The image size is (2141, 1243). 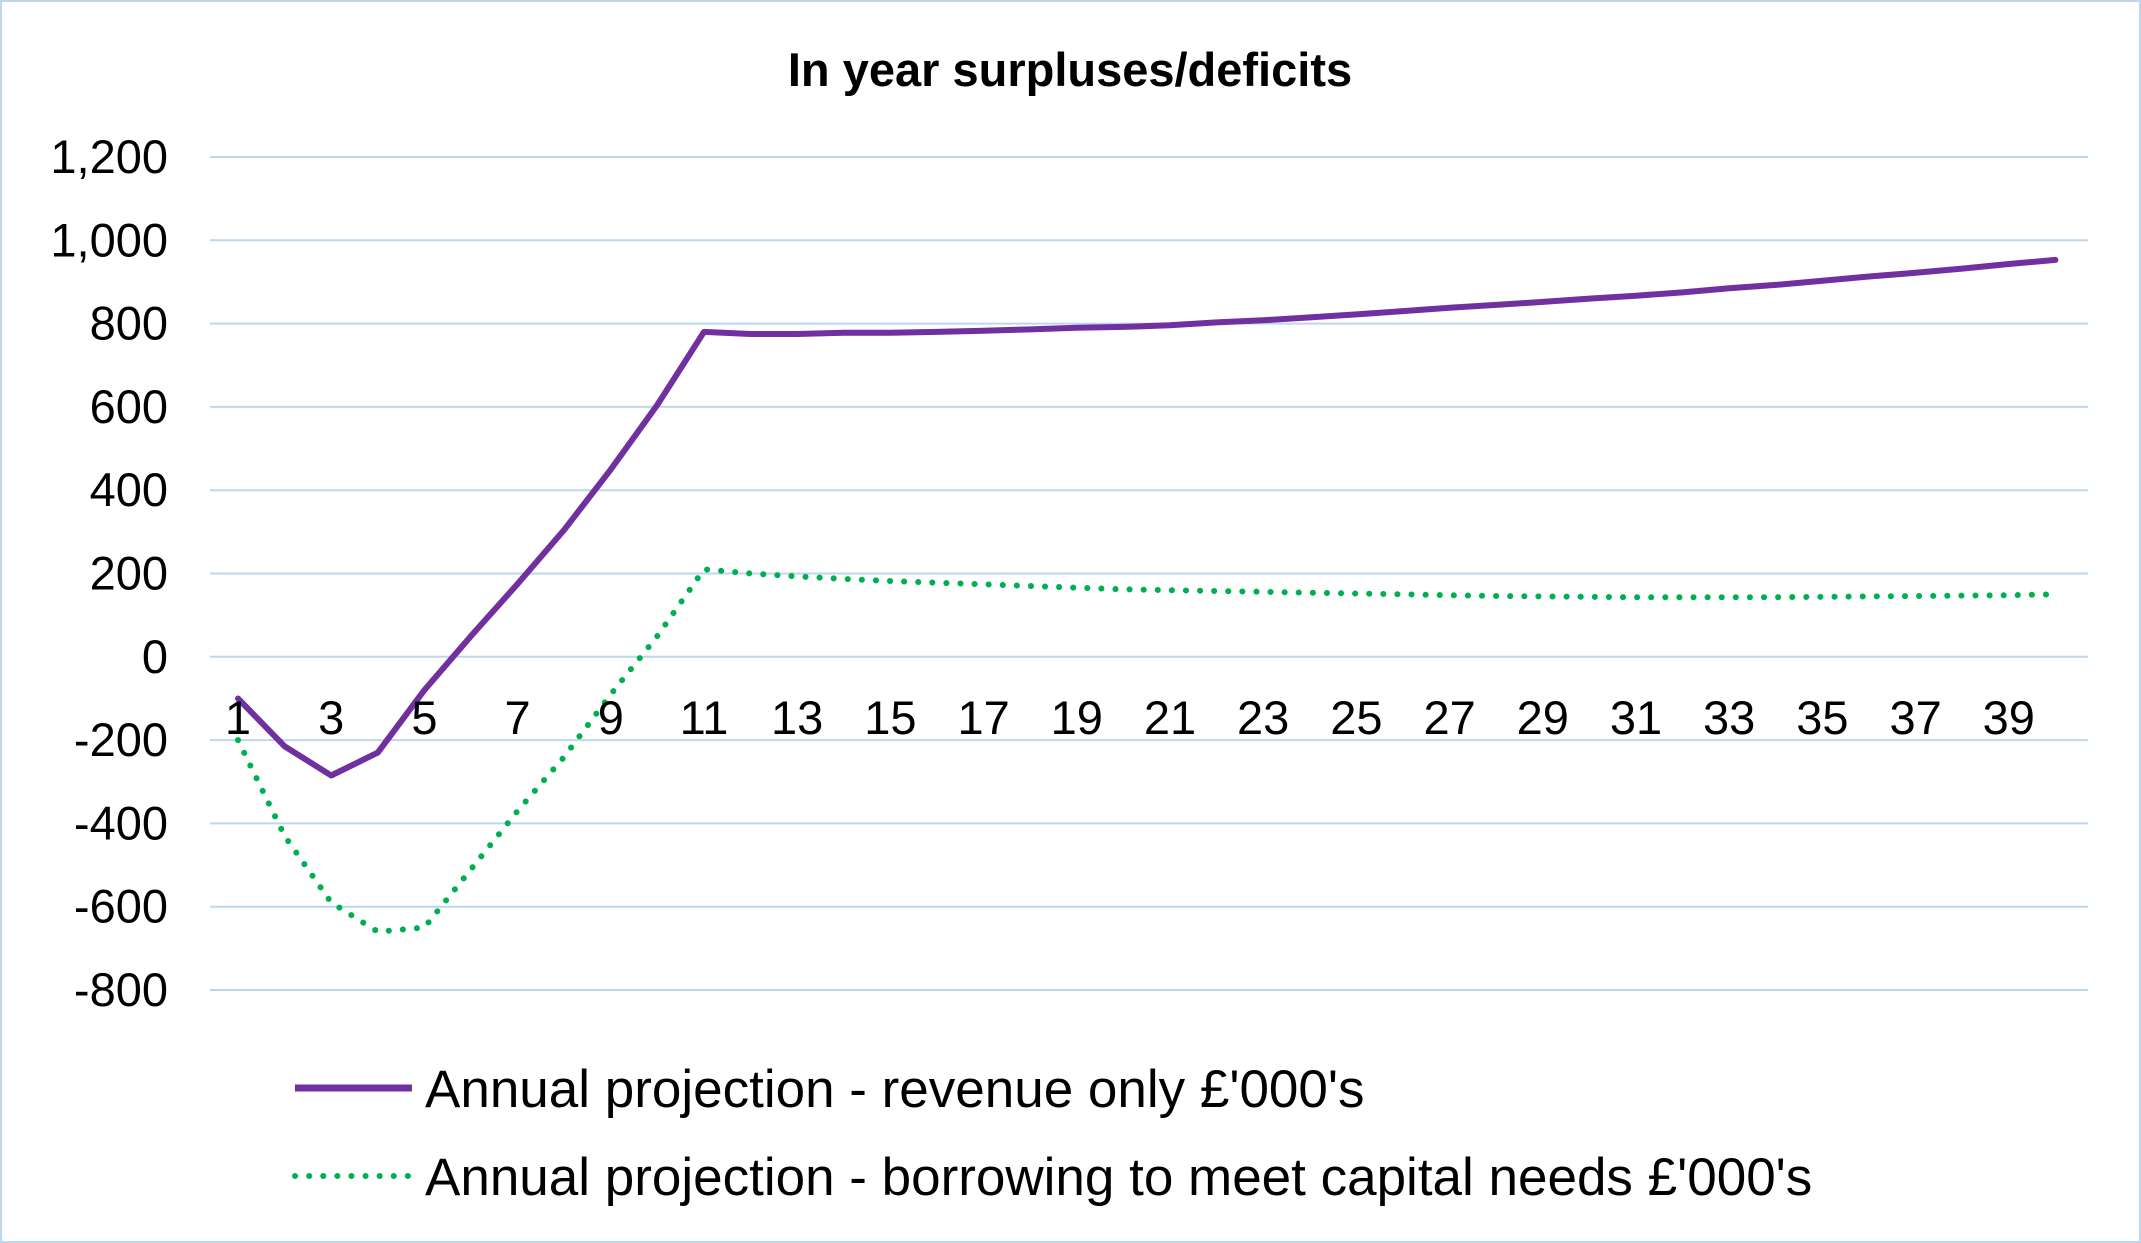 I want to click on x-tick-label: 5, so click(x=424, y=717).